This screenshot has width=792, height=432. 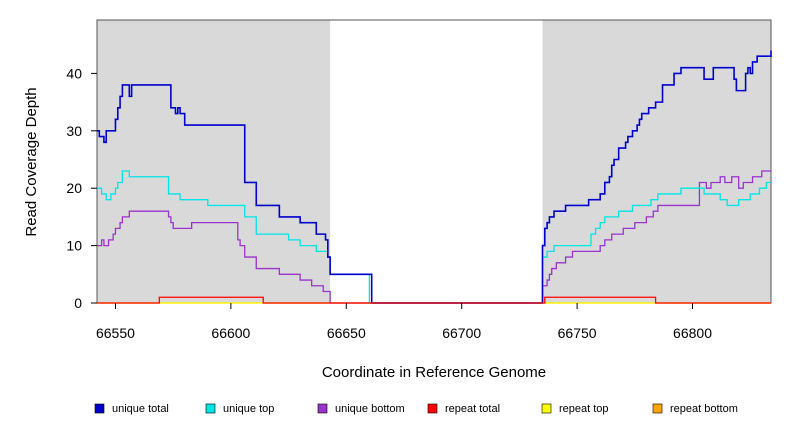 What do you see at coordinates (584, 409) in the screenshot?
I see `legend-label: repeat top` at bounding box center [584, 409].